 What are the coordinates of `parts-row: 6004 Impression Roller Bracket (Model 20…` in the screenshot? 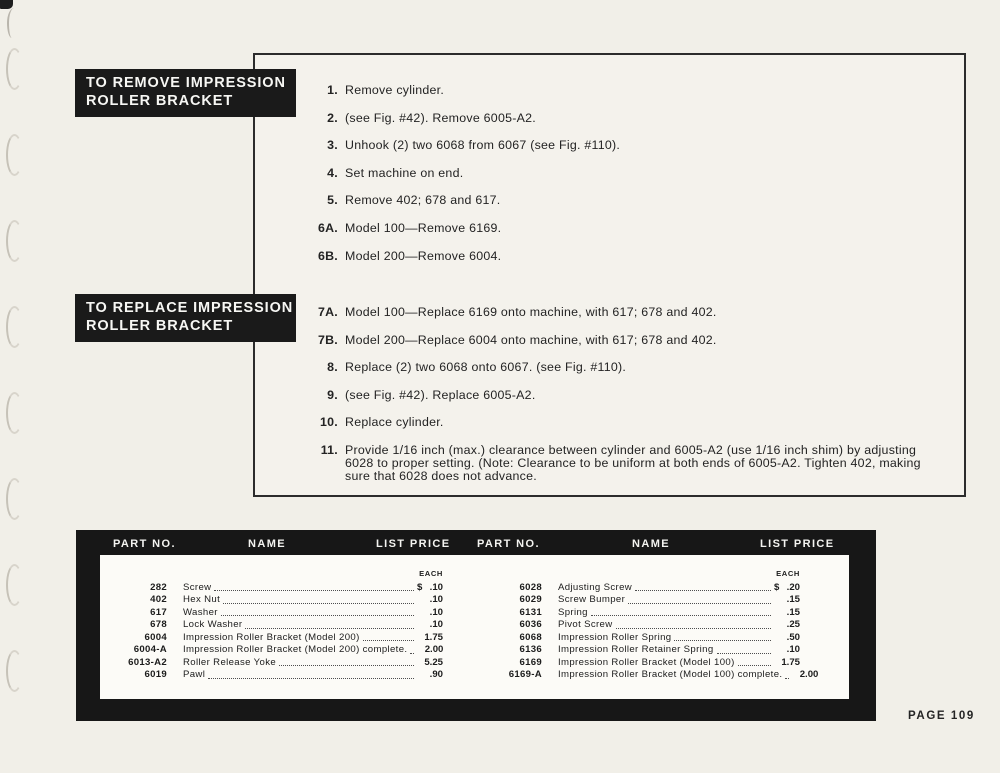 It's located at (280, 638).